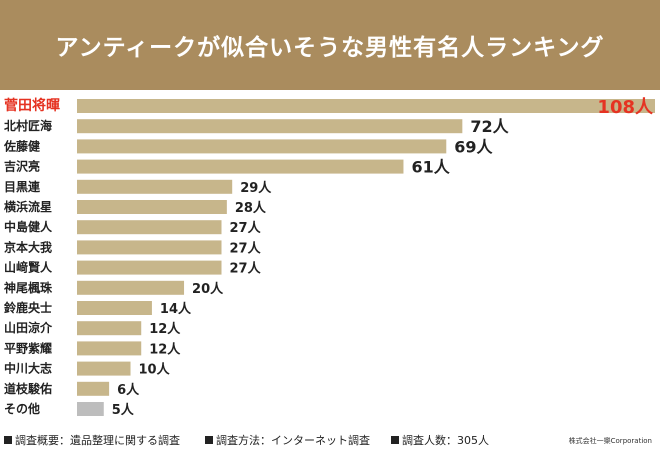 Image resolution: width=660 pixels, height=450 pixels. What do you see at coordinates (176, 309) in the screenshot?
I see `value-label: 14人` at bounding box center [176, 309].